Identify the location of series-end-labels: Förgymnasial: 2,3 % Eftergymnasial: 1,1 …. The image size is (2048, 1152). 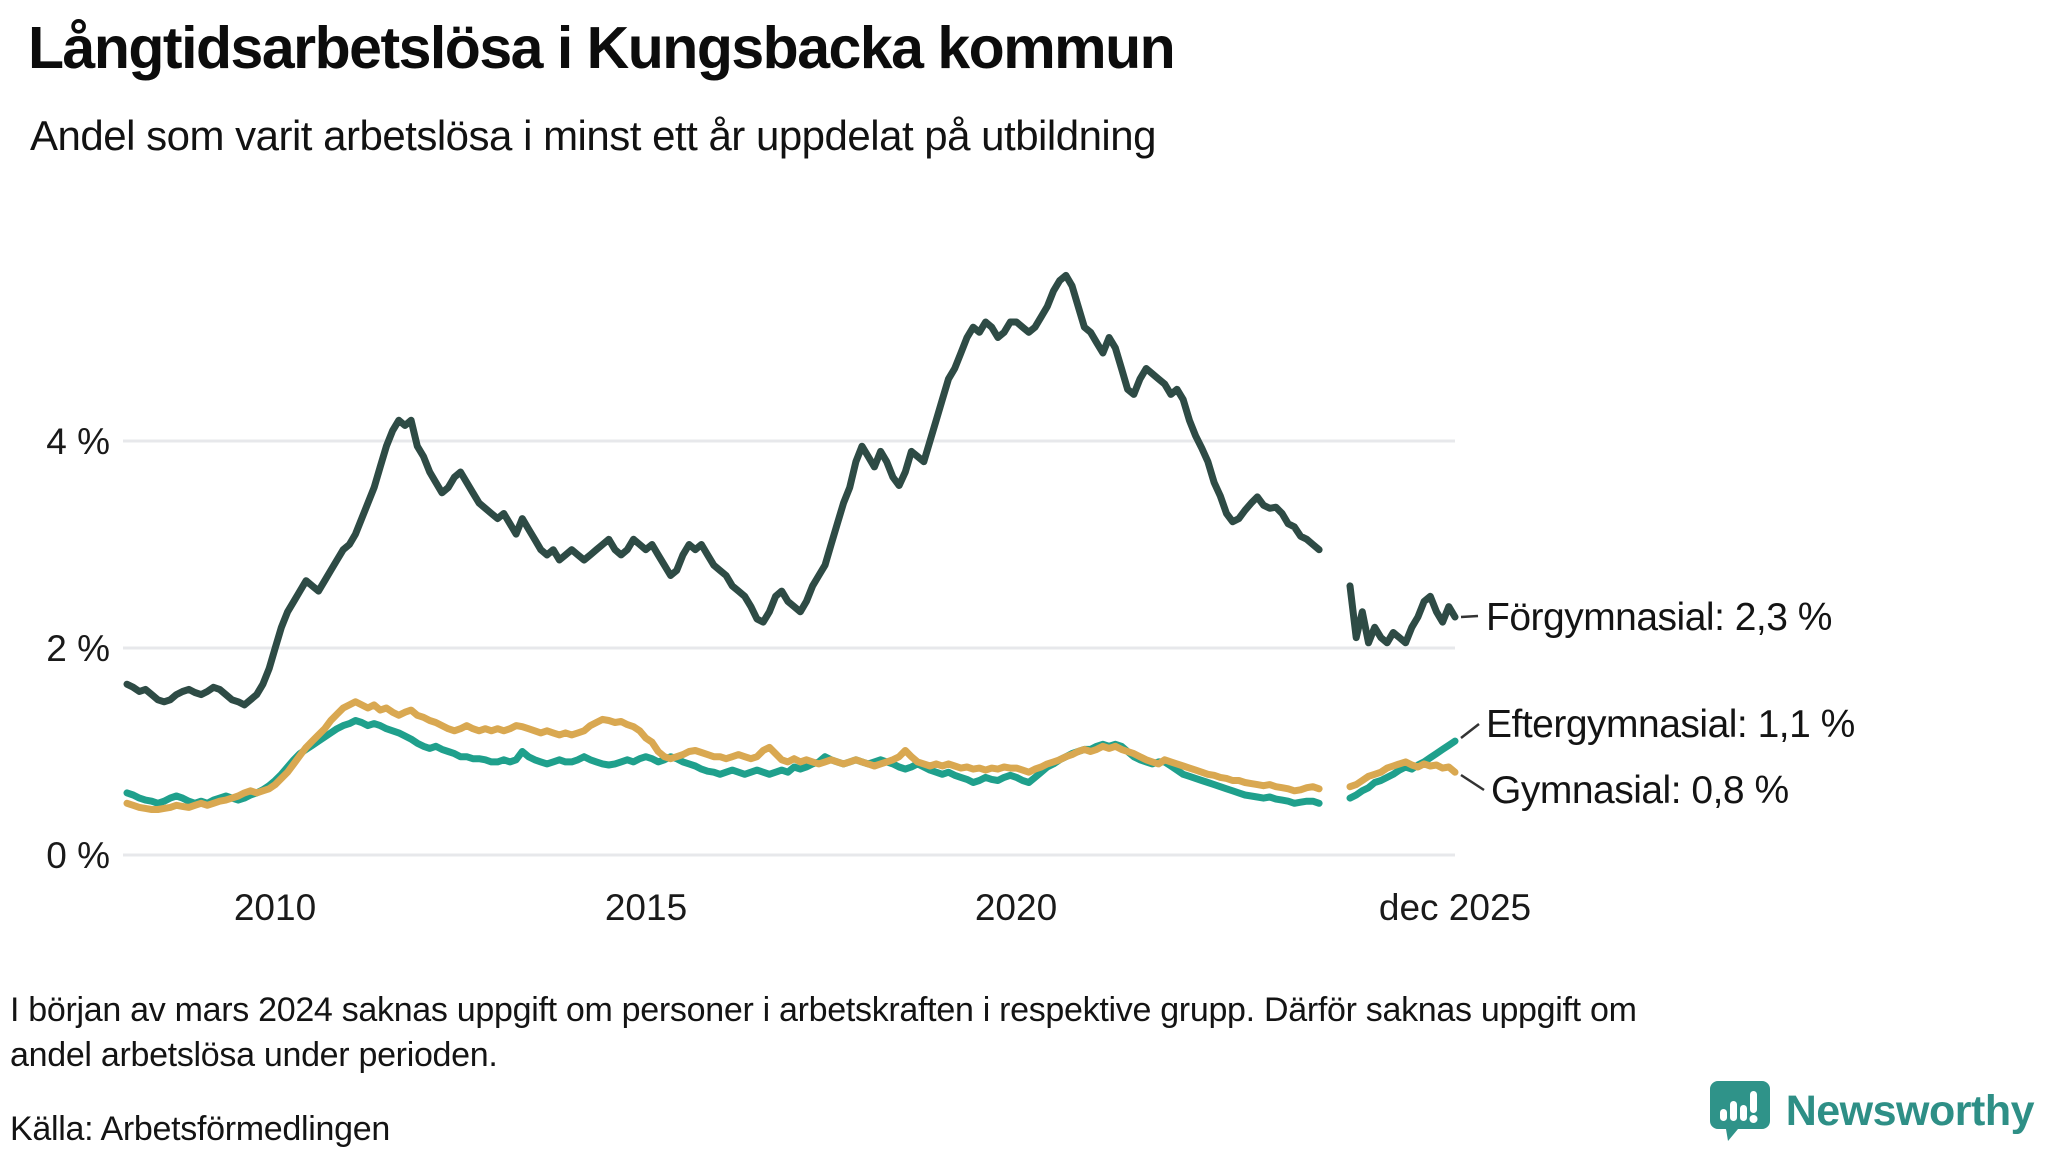
(1670, 704).